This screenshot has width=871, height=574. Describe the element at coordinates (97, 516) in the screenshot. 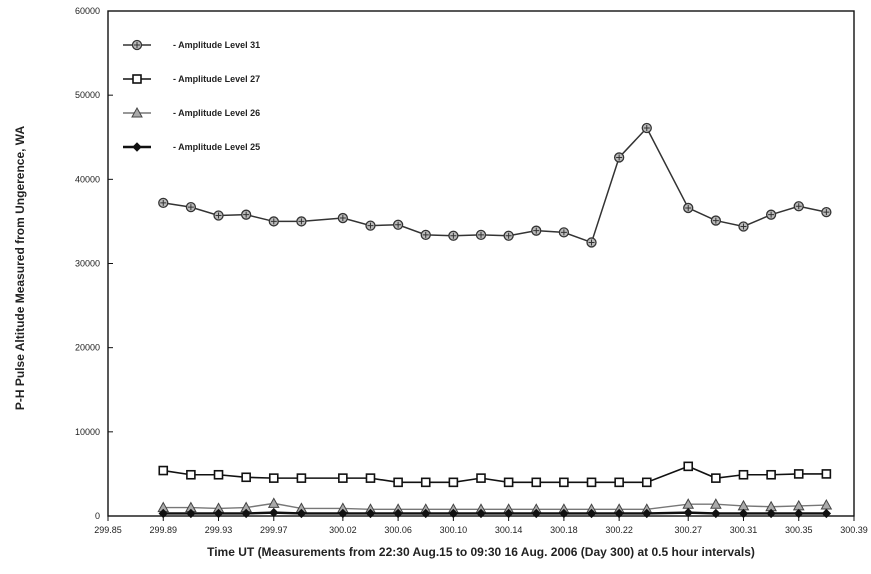

I see `y-tick-label: 0` at that location.